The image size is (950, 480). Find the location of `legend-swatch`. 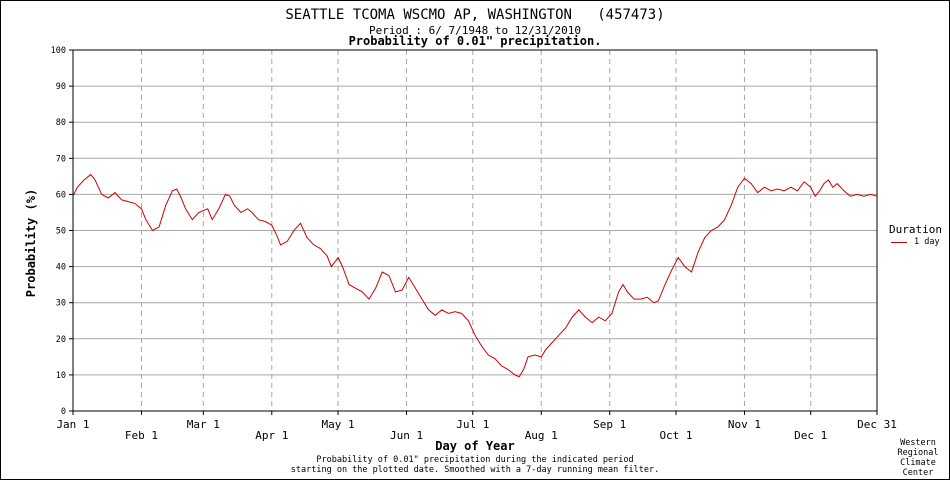

legend-swatch is located at coordinates (899, 242).